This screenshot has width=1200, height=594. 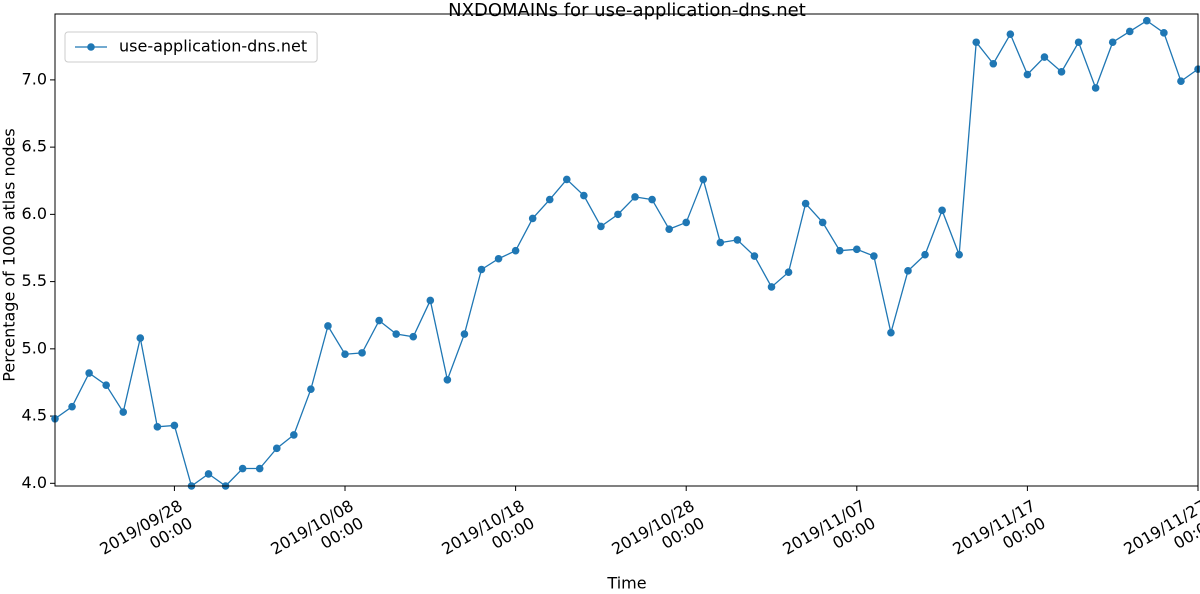 What do you see at coordinates (34, 146) in the screenshot?
I see `y-tick-label: 6.5` at bounding box center [34, 146].